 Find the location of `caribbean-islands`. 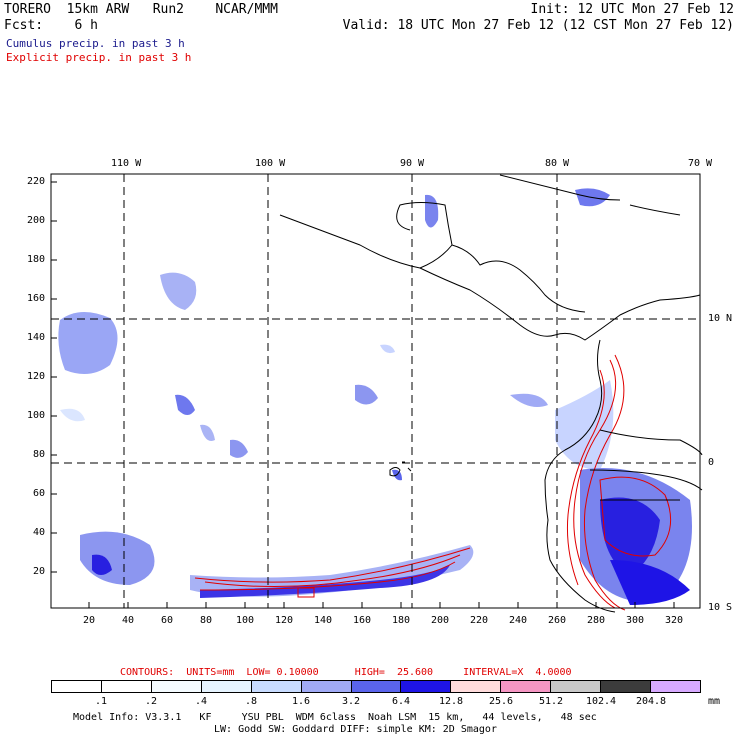

caribbean-islands is located at coordinates (655, 210).